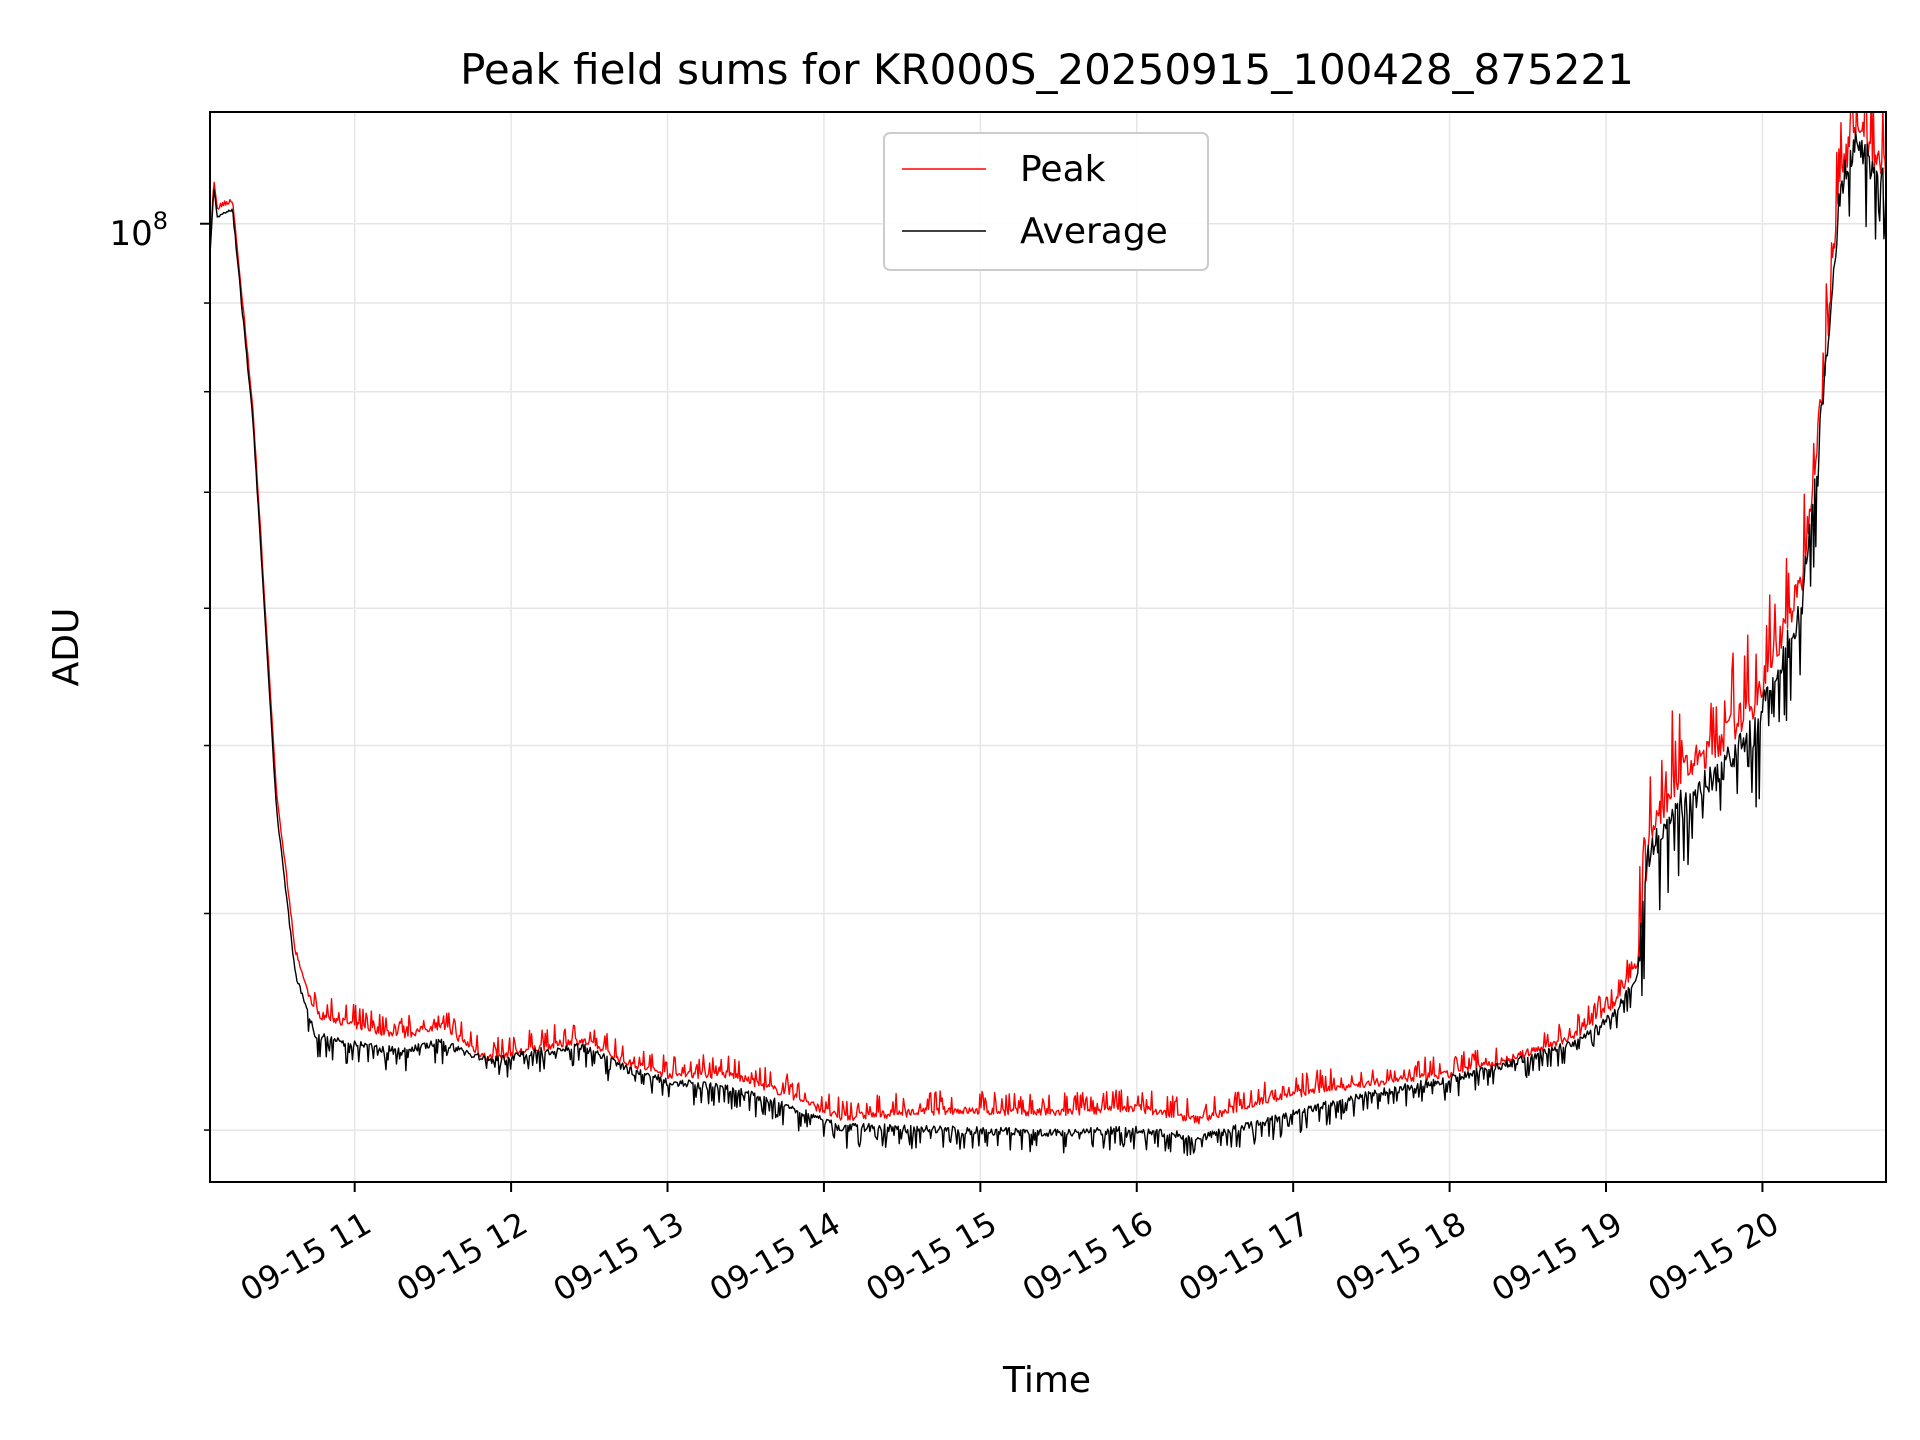  Describe the element at coordinates (1094, 231) in the screenshot. I see `legend-label-average: Average` at that location.